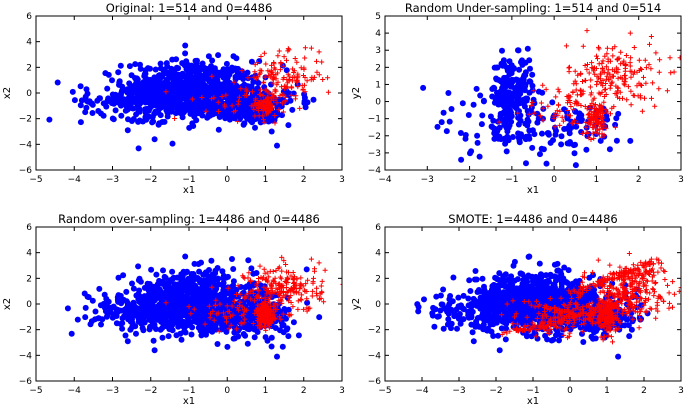 The height and width of the screenshot is (404, 685). Describe the element at coordinates (378, 51) in the screenshot. I see `y-tick-label: 3` at that location.